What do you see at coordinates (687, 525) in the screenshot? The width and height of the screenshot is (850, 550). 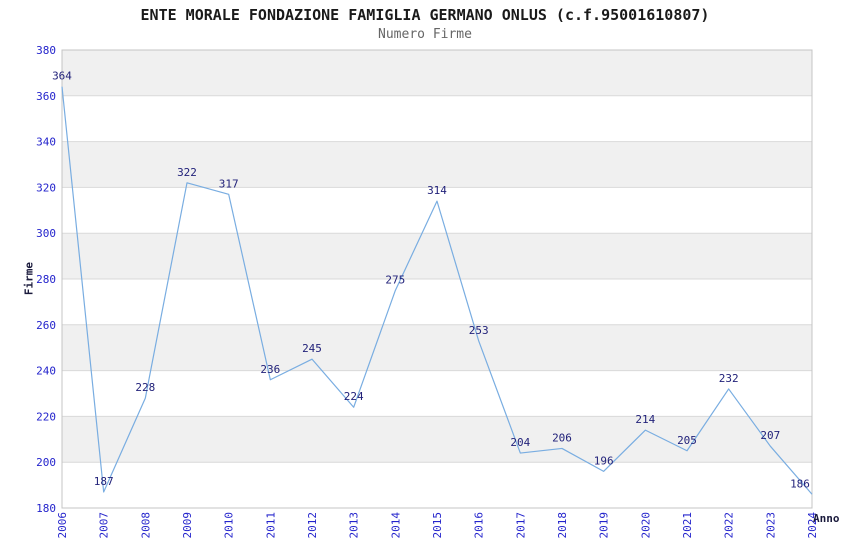 I see `x-tick-label: 2021` at bounding box center [687, 525].